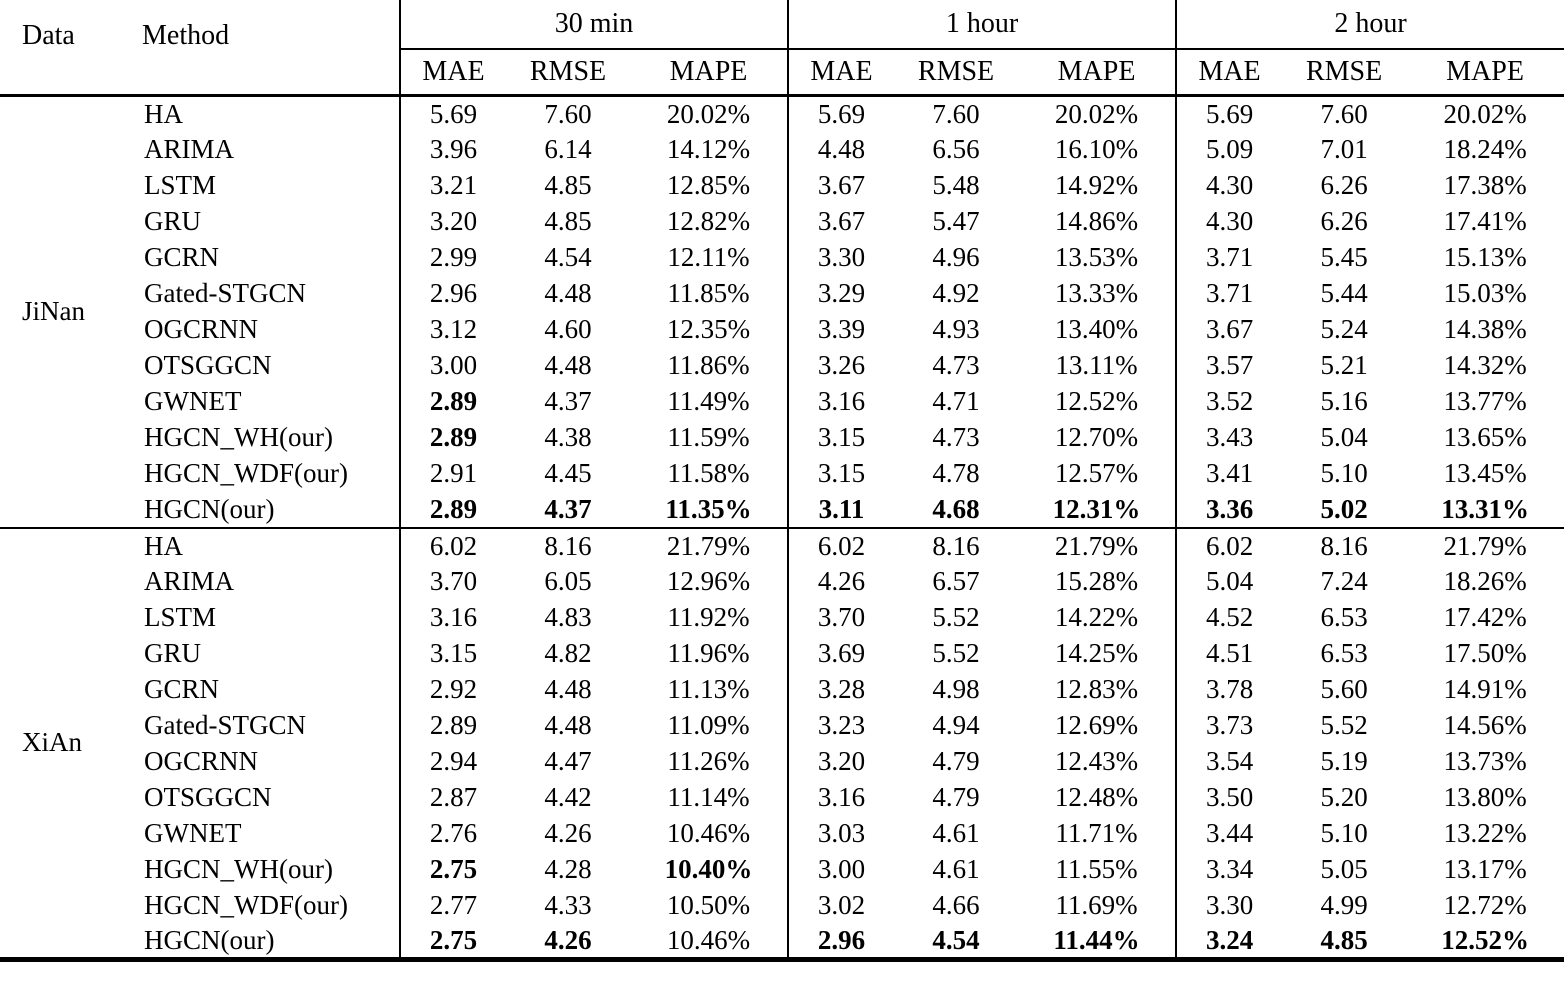 The image size is (1564, 982). What do you see at coordinates (708, 293) in the screenshot?
I see `value-cell: 11.85%` at bounding box center [708, 293].